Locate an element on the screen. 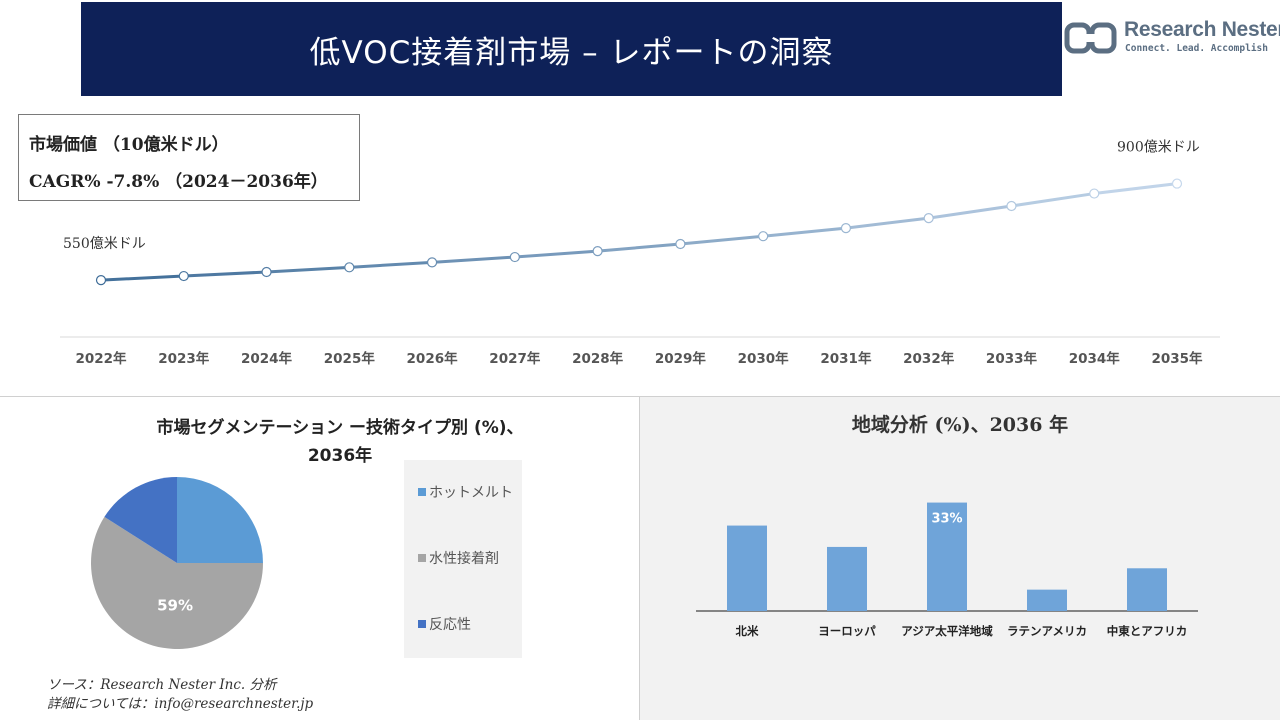 This screenshot has width=1280, height=720. source-line: ソース：Research Nester Inc. 分析 is located at coordinates (162, 685).